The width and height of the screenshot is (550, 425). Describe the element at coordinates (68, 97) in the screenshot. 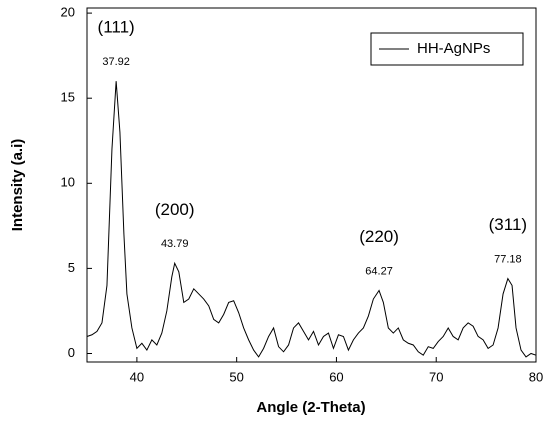

I see `y-tick-label: 15` at that location.